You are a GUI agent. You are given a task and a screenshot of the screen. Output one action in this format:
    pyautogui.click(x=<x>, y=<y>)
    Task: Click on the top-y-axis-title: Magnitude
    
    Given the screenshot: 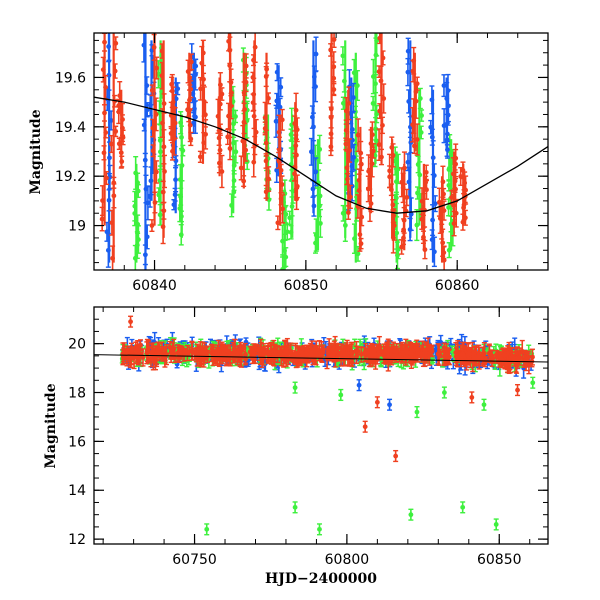 What is the action you would take?
    pyautogui.click(x=36, y=151)
    